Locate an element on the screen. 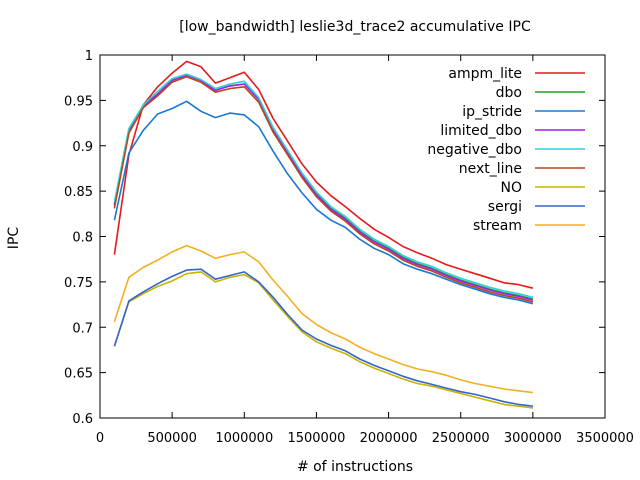  x-tick-label: 2000000 is located at coordinates (389, 438).